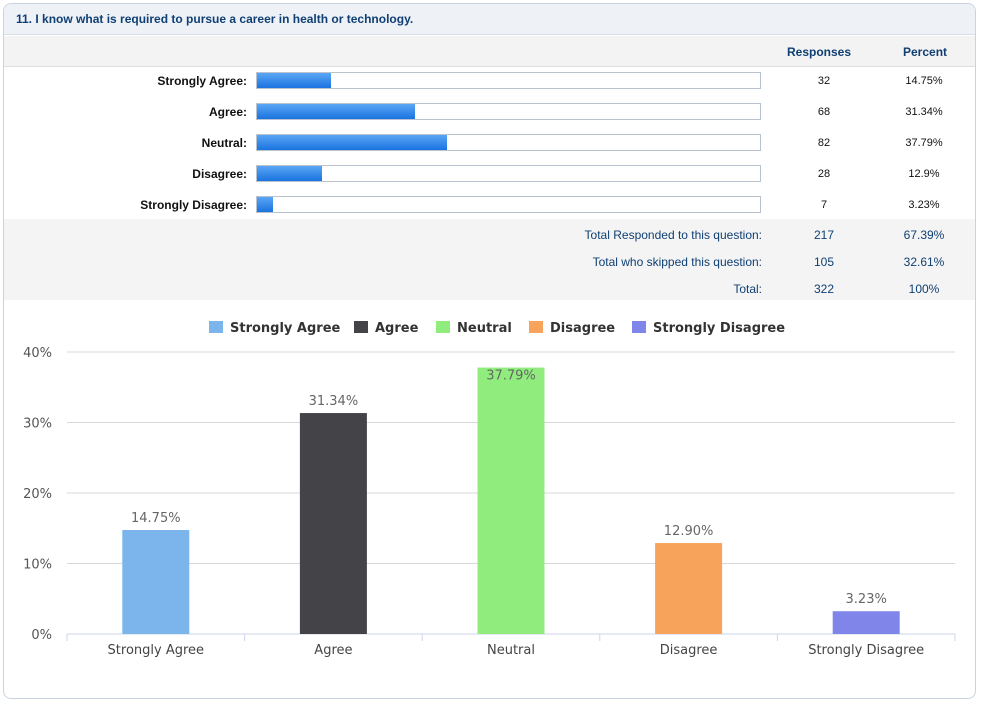  I want to click on total-label: Total who skipped this question:, so click(677, 262).